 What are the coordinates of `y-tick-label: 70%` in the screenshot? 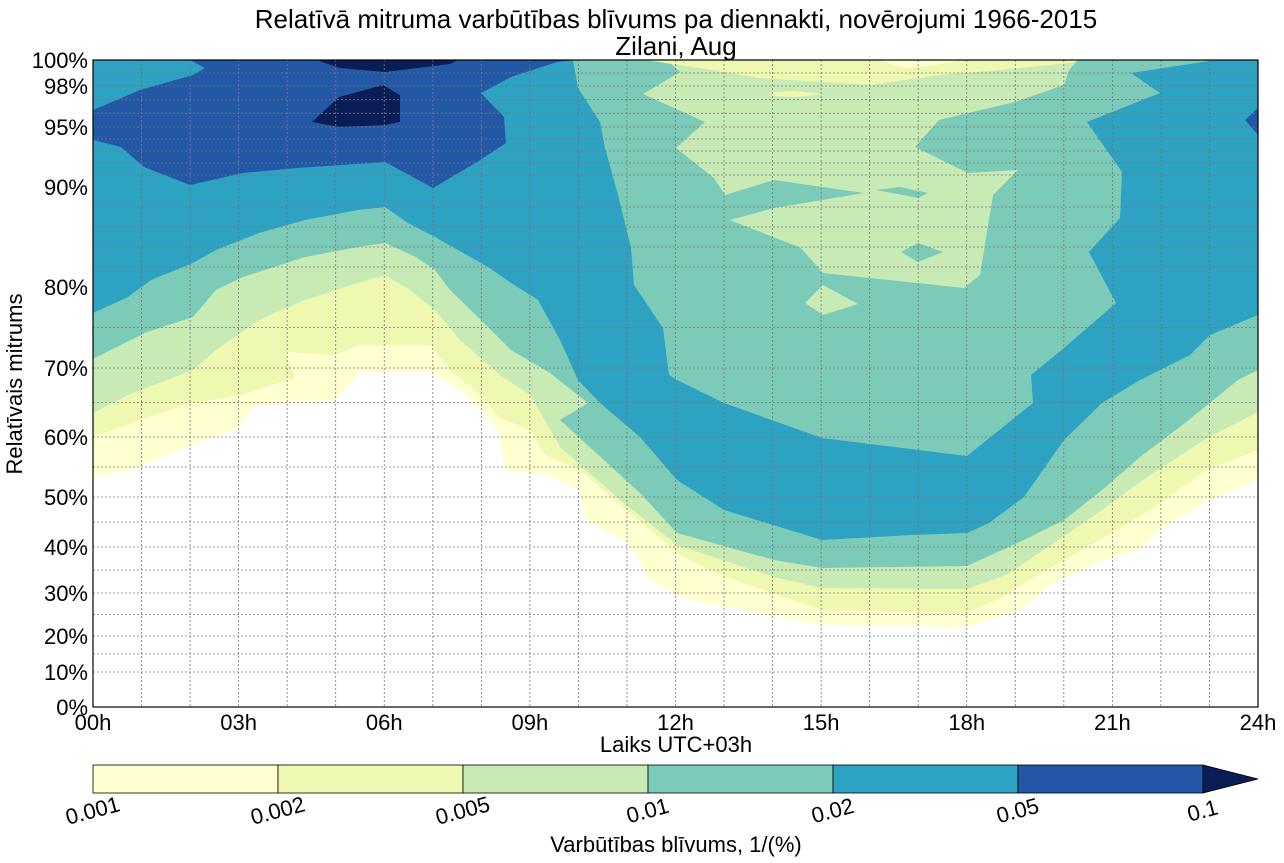 It's located at (66, 368).